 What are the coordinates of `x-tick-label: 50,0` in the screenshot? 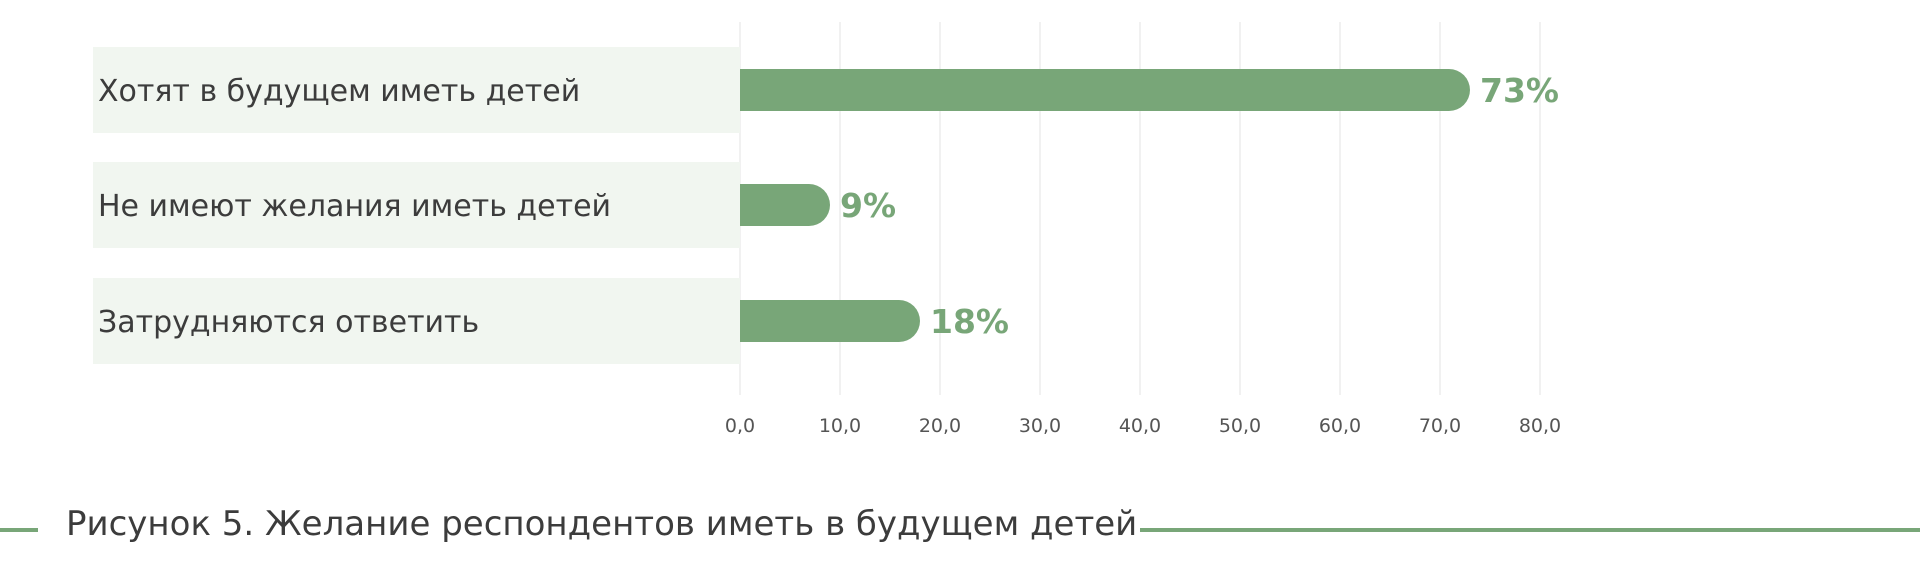 It's located at (1240, 426).